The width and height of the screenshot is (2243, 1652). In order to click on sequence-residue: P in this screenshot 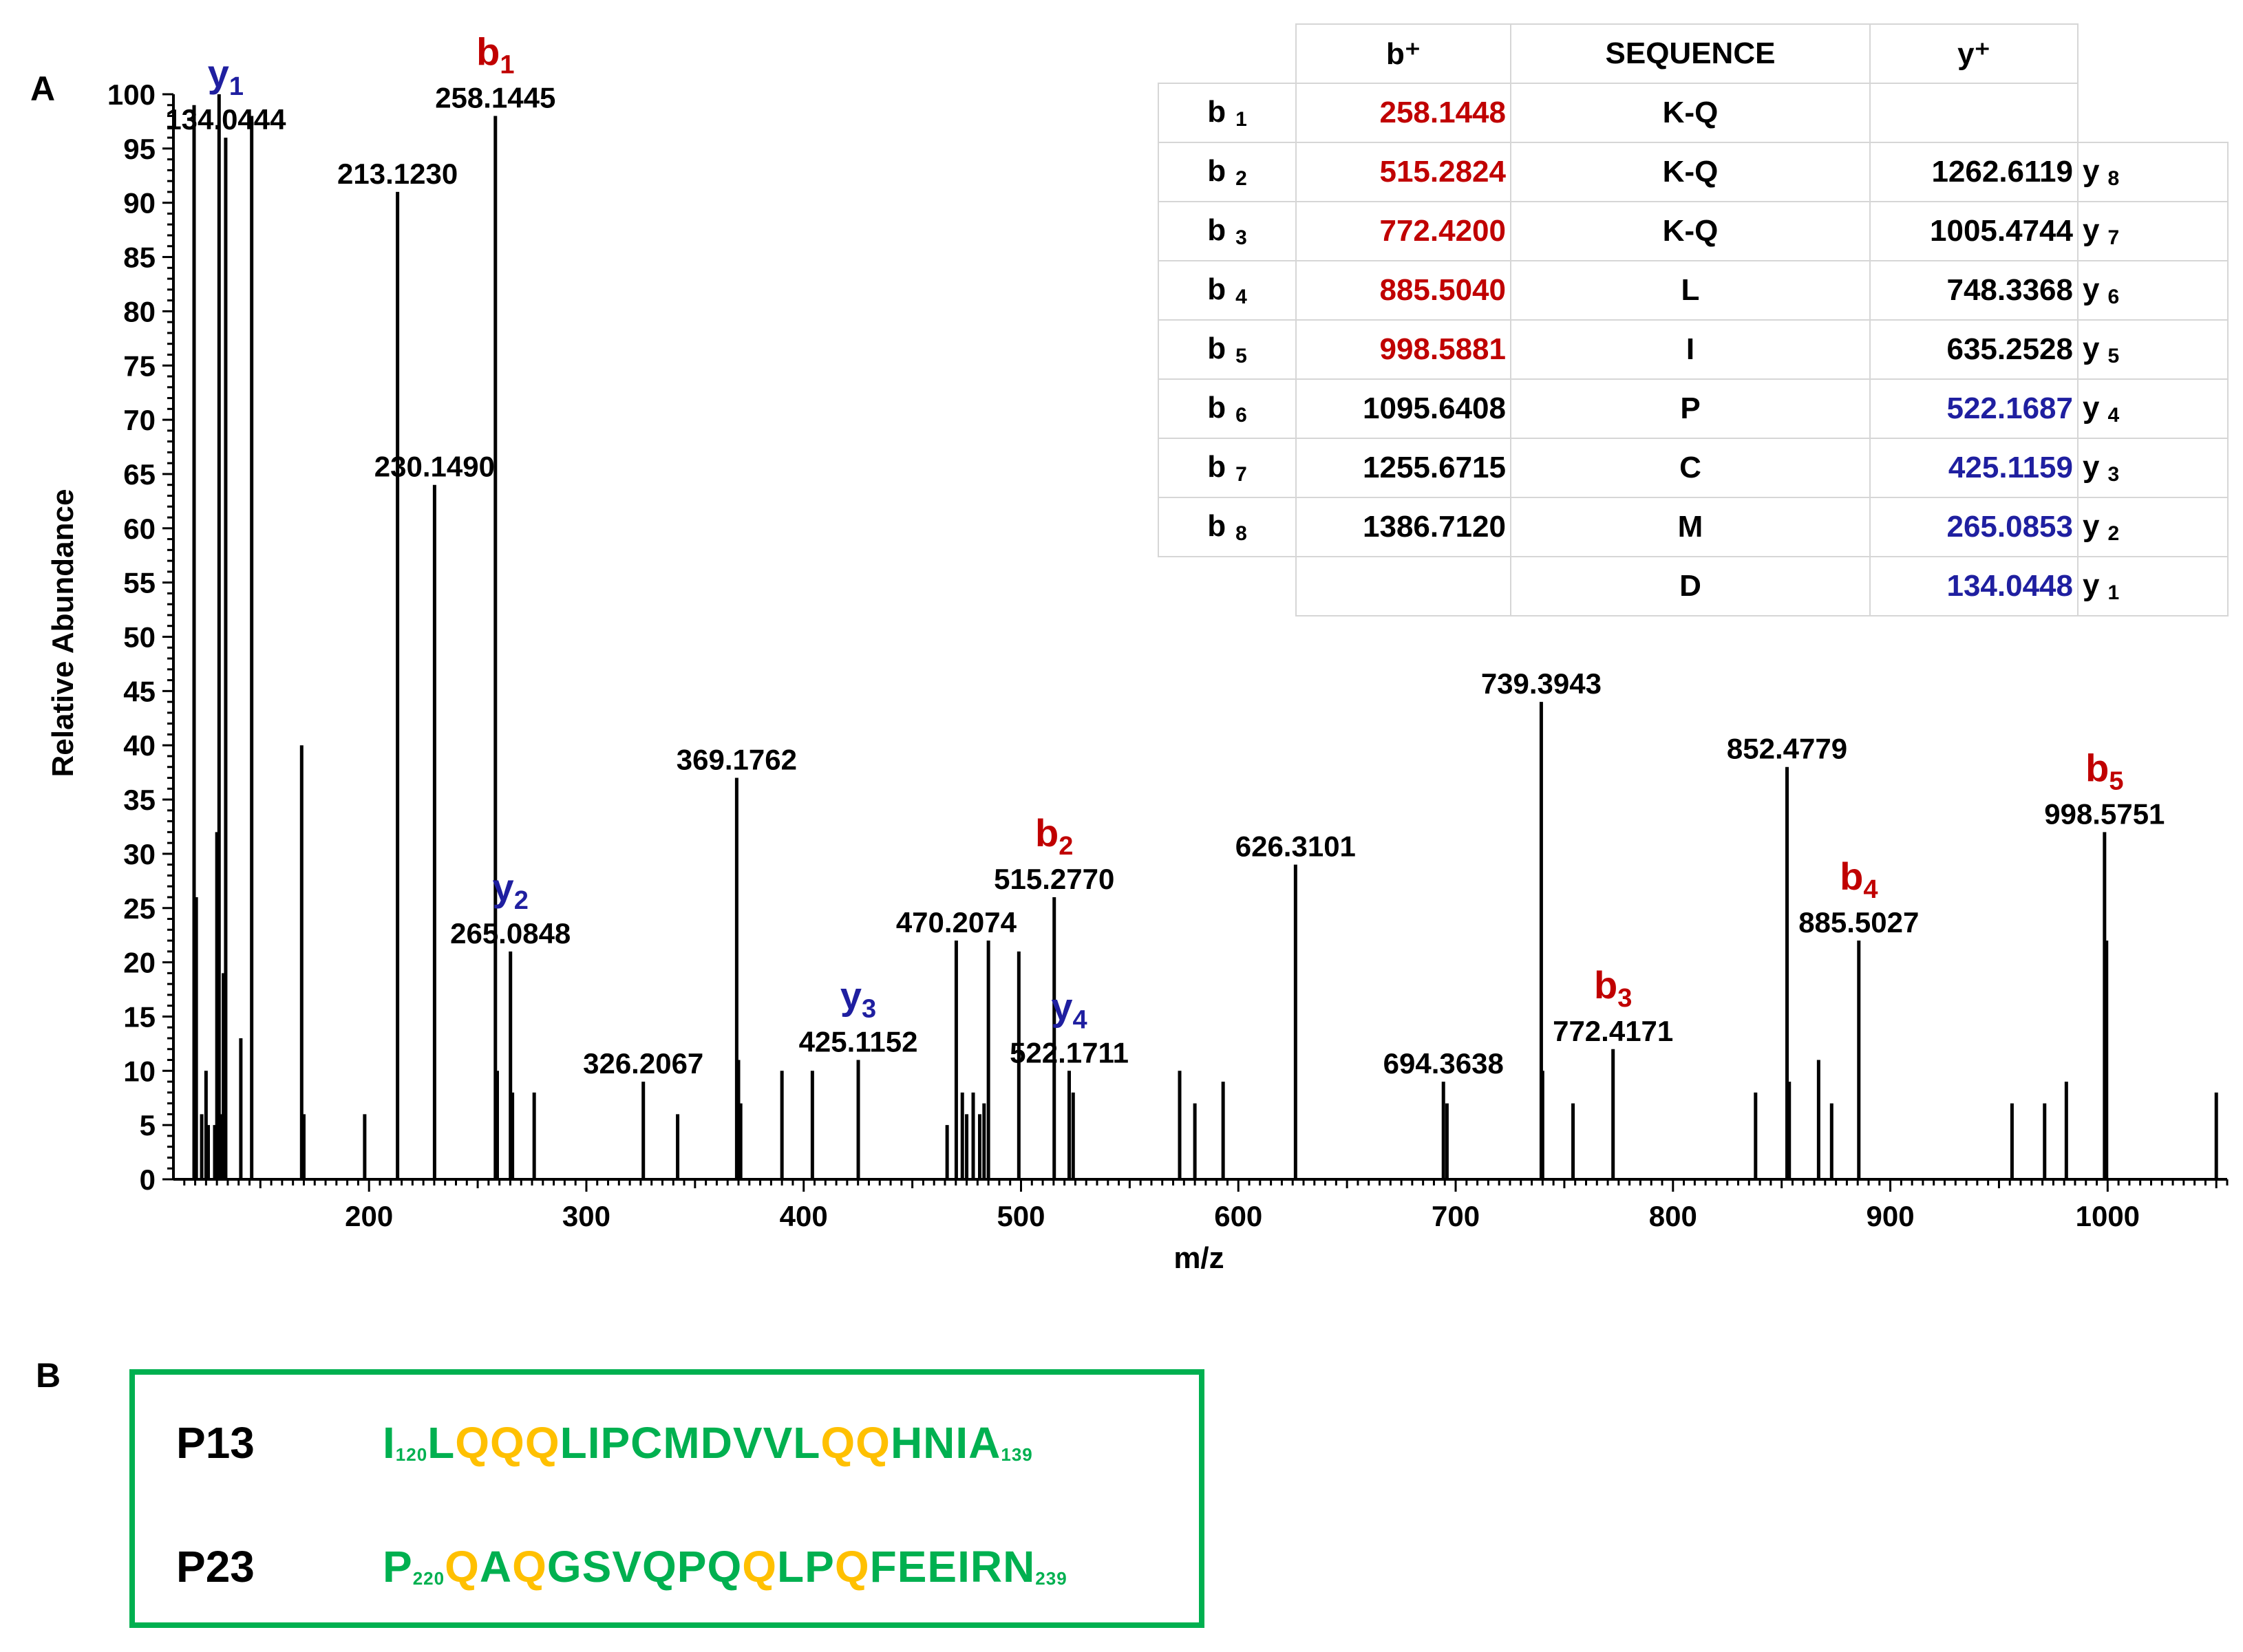, I will do `click(1690, 408)`.